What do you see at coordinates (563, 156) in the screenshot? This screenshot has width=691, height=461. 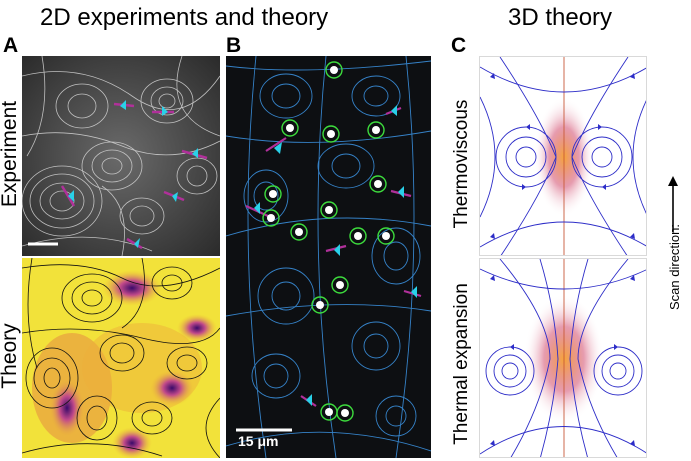 I see `thermoviscous-vector-field` at bounding box center [563, 156].